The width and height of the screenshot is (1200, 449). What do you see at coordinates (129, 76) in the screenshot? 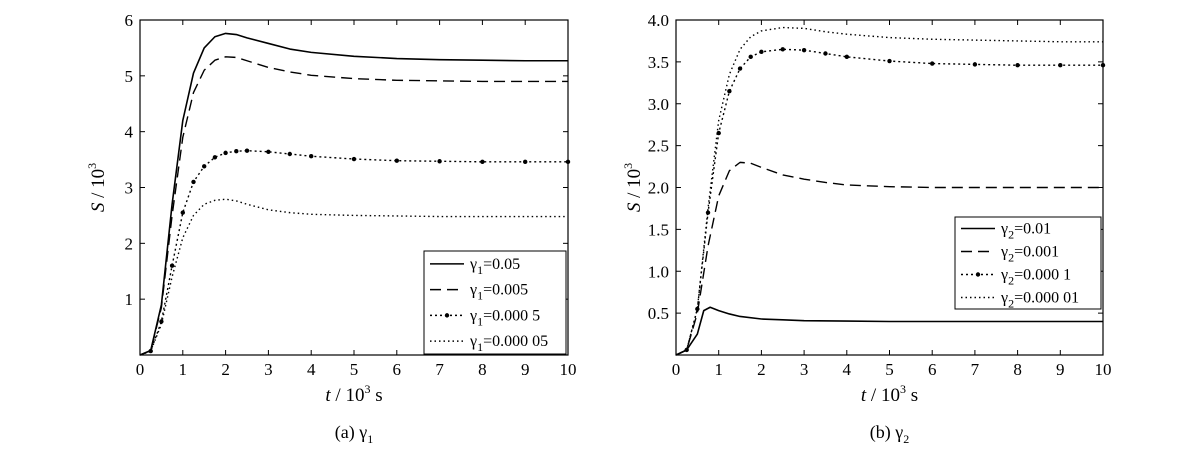
I see `y-tick-label: 5` at bounding box center [129, 76].